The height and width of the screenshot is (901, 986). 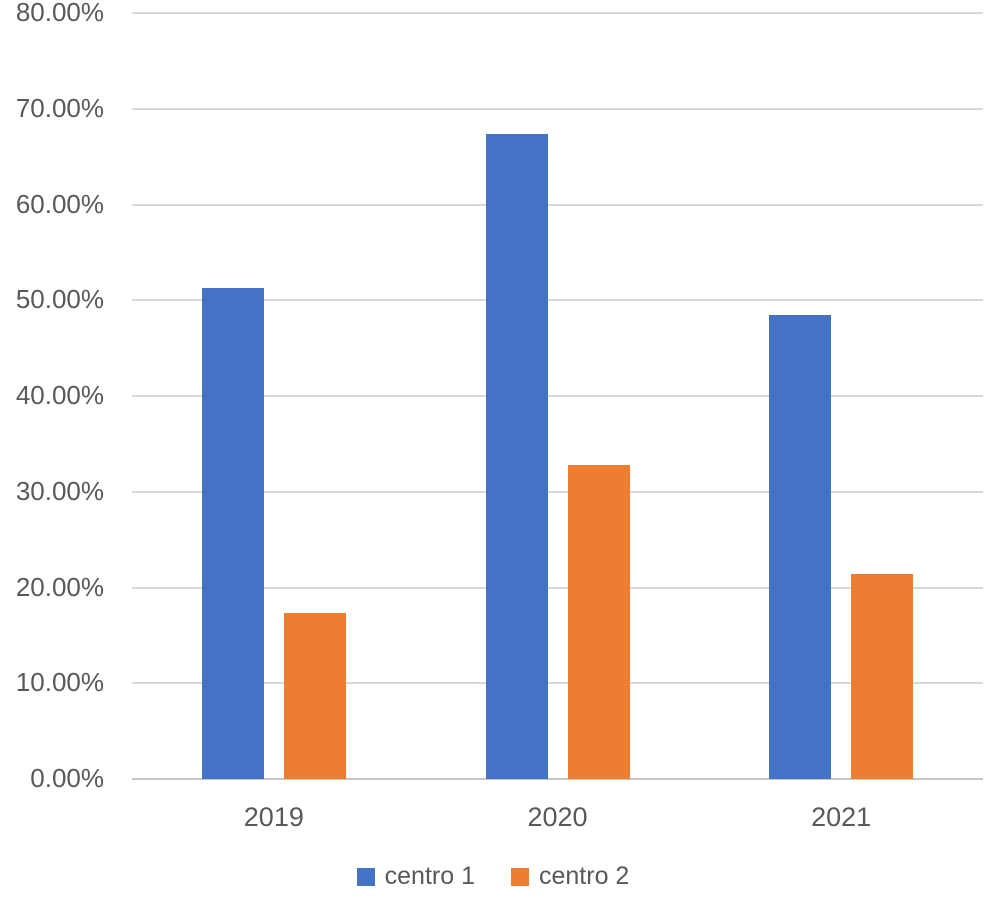 I want to click on x-axis-line, so click(x=557, y=779).